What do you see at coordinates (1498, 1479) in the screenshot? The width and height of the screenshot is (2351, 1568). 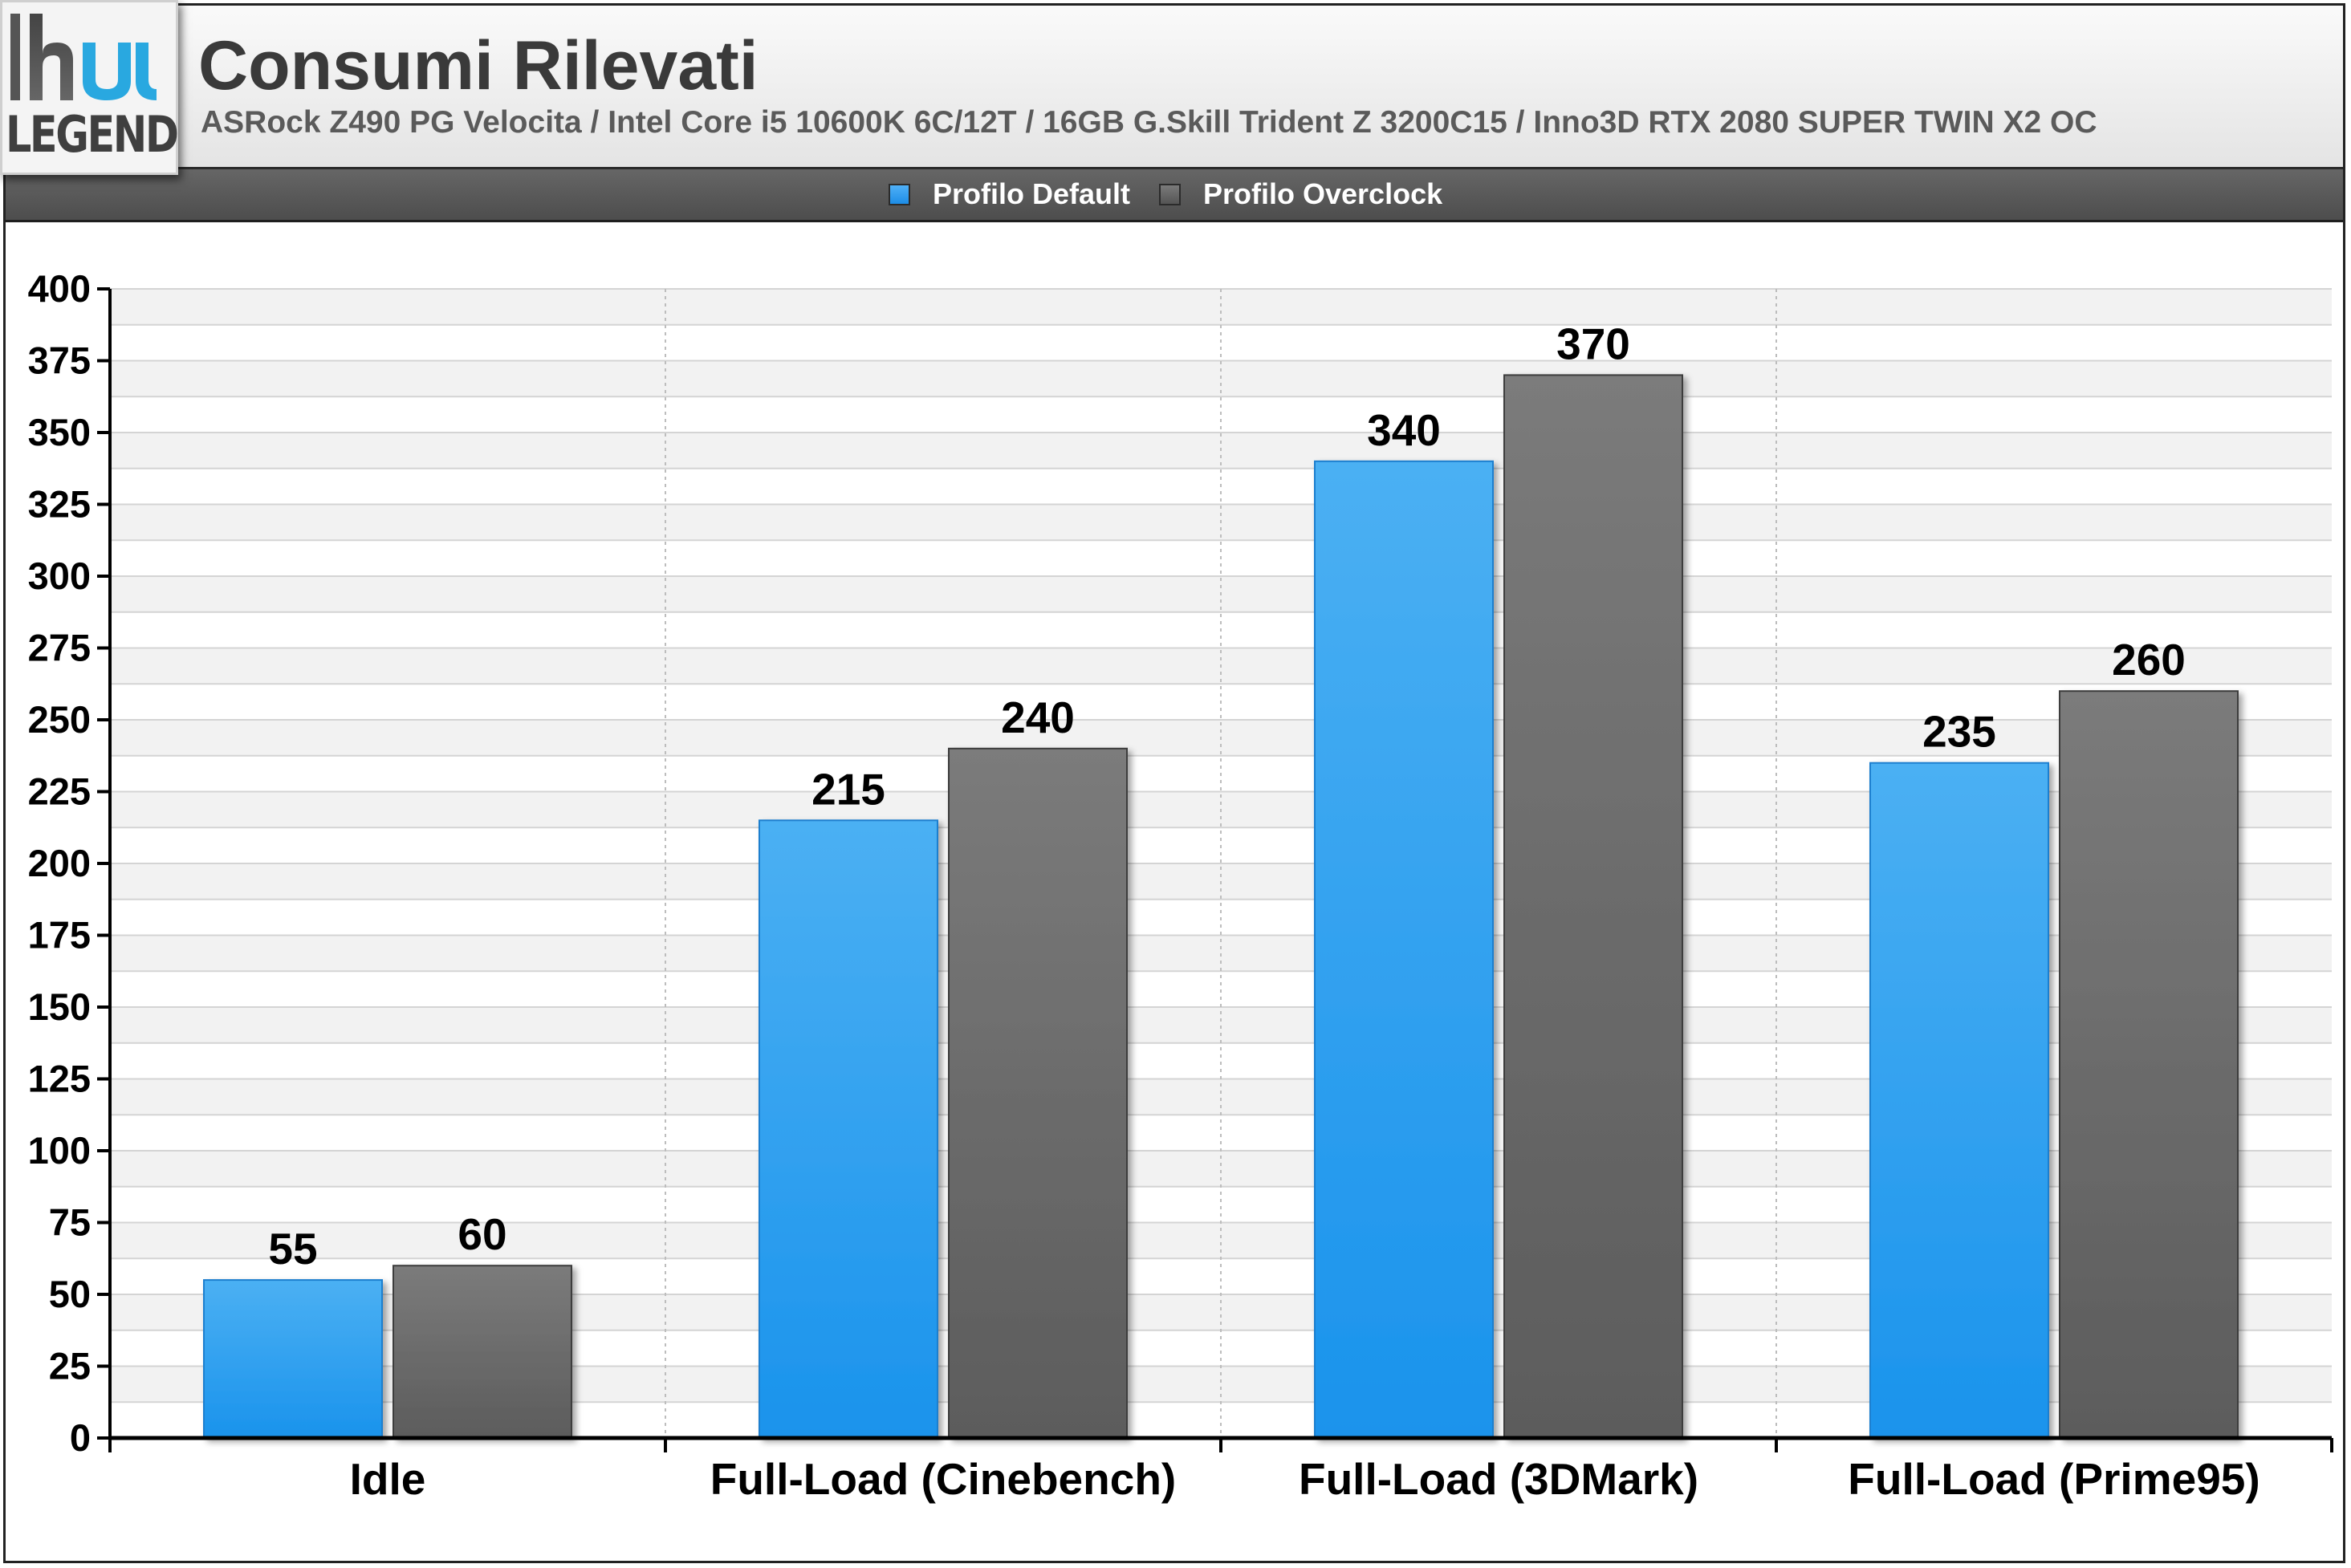 I see `x-category-label: Full-Load (3DMark)` at bounding box center [1498, 1479].